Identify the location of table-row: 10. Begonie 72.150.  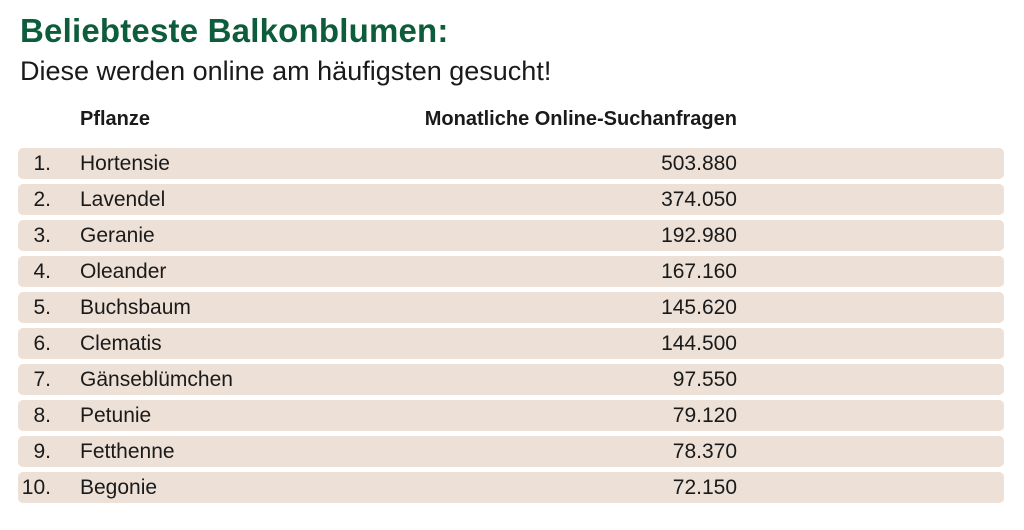
(511, 487).